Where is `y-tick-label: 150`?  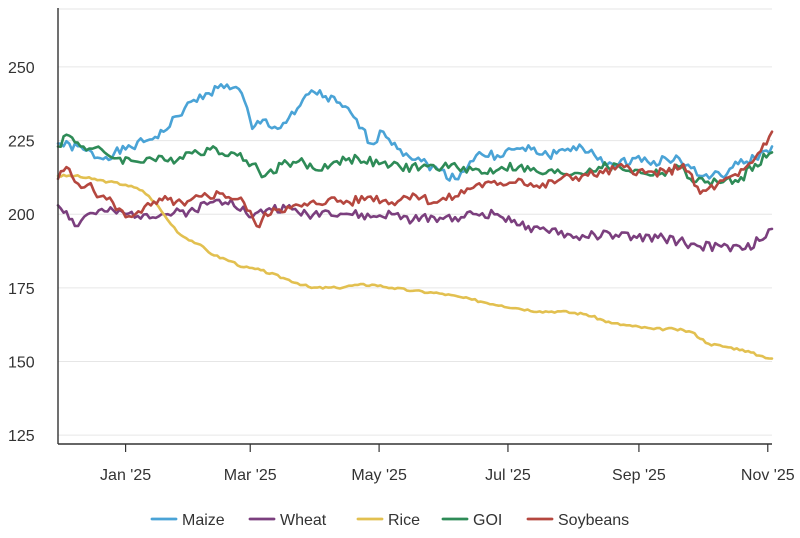
y-tick-label: 150 is located at coordinates (21, 363).